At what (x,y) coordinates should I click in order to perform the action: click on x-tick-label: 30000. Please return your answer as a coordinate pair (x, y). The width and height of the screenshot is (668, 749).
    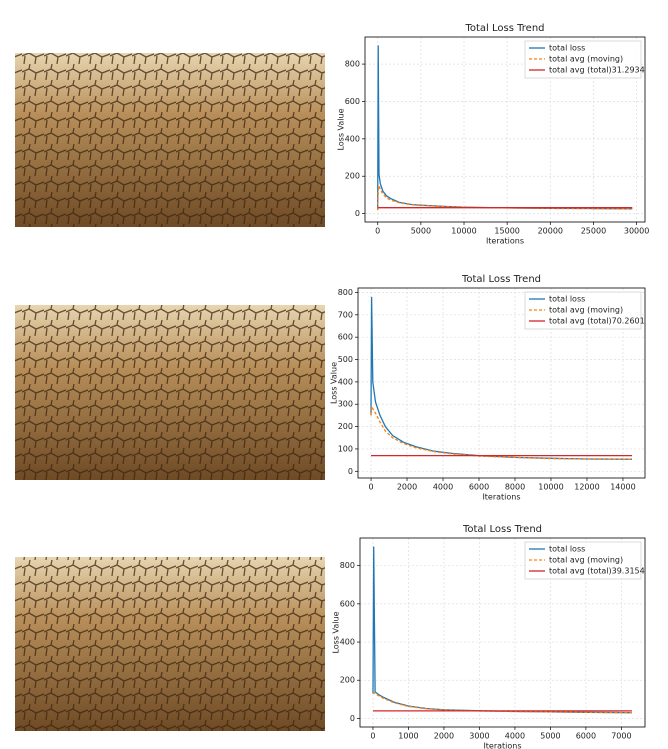
    Looking at the image, I should click on (636, 231).